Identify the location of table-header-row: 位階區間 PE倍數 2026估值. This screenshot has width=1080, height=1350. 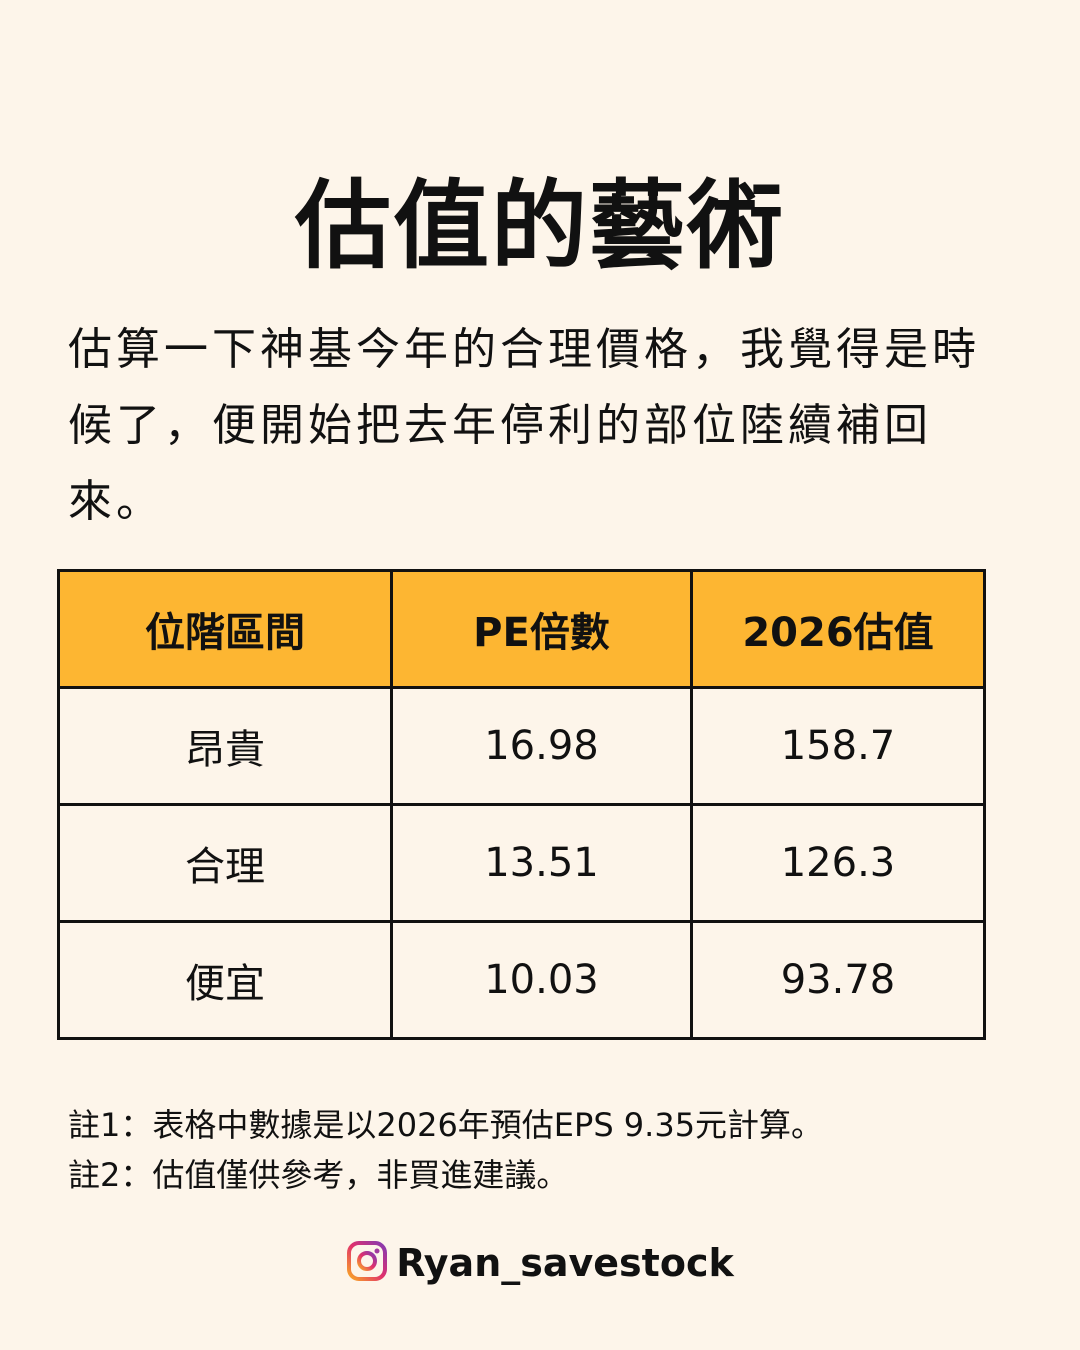
(521, 629).